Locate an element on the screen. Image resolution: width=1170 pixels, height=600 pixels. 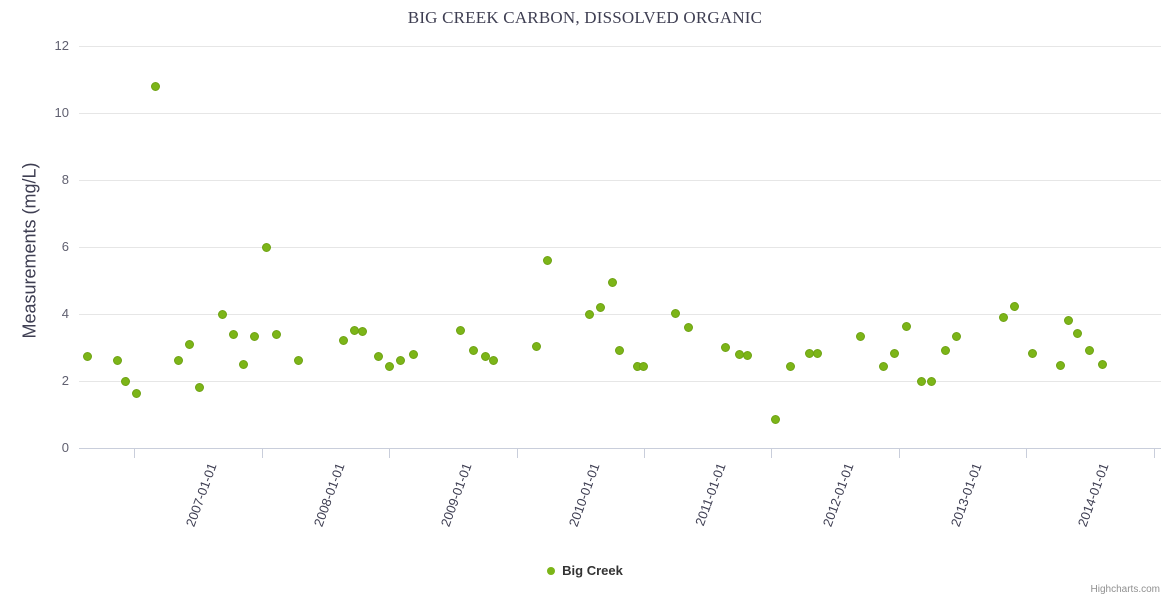
x-tick-label: 2007-01-01 is located at coordinates (201, 495).